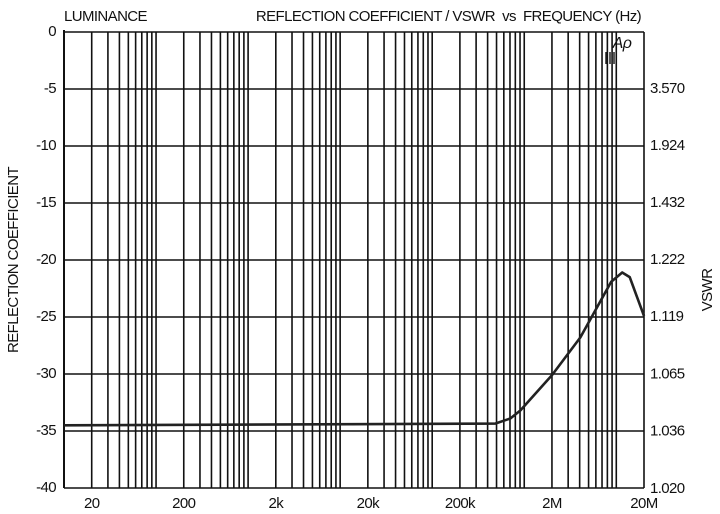 This screenshot has height=514, width=720. Describe the element at coordinates (106, 16) in the screenshot. I see `chart-subtitle: LUMINANCE` at that location.